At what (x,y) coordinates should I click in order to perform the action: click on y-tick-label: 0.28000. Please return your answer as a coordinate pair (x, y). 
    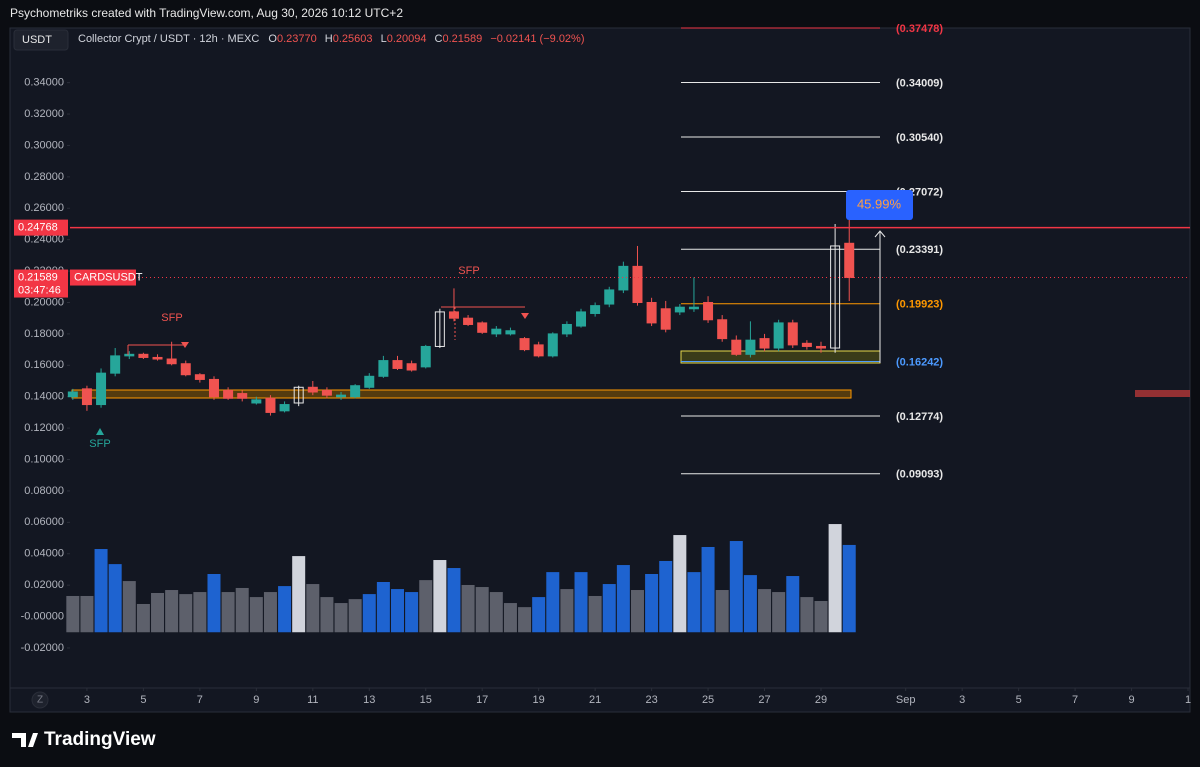
    Looking at the image, I should click on (44, 177).